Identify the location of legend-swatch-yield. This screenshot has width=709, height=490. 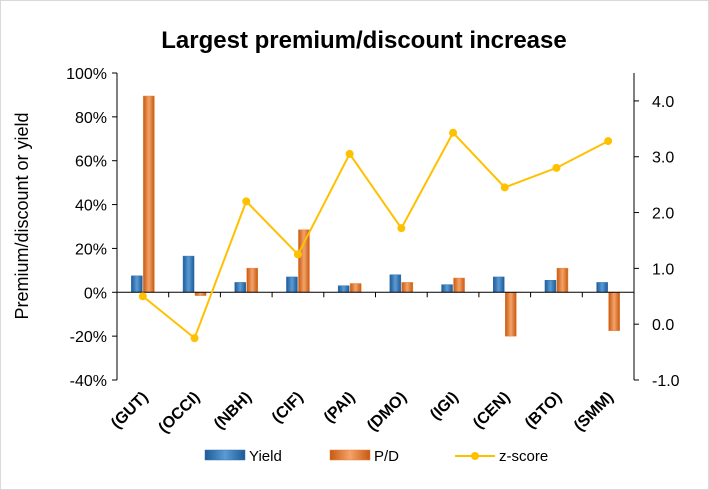
(225, 455).